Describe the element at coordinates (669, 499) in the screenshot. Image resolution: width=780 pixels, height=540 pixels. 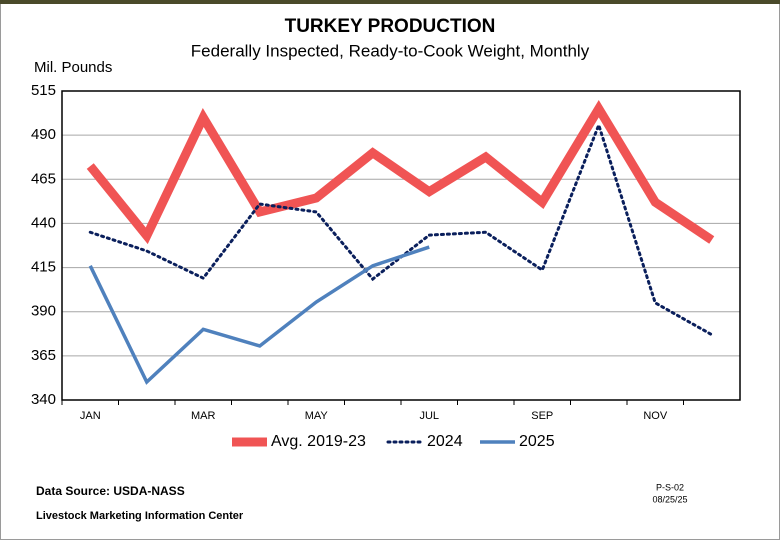
I see `date: 08/25/25` at that location.